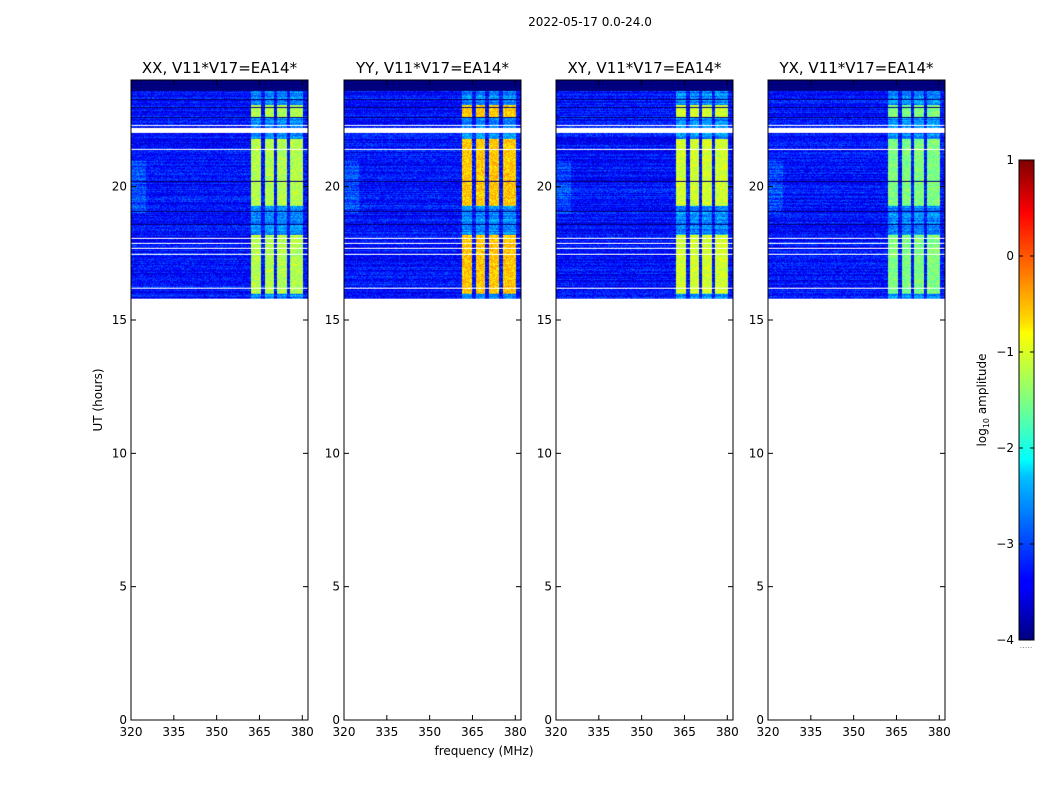  What do you see at coordinates (1005, 448) in the screenshot?
I see `colorbar-tick-label: −2` at bounding box center [1005, 448].